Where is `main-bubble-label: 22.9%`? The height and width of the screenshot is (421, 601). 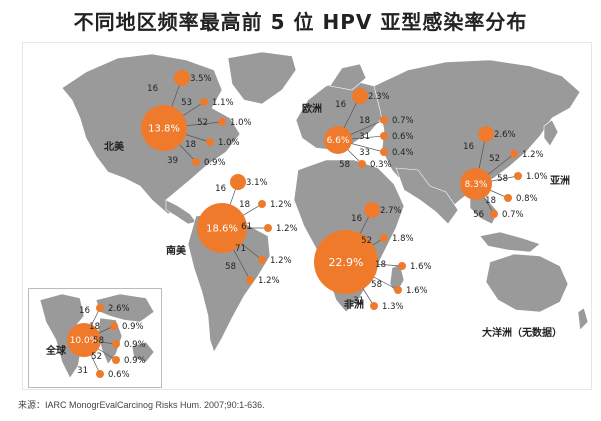
main-bubble-label: 22.9% is located at coordinates (346, 262).